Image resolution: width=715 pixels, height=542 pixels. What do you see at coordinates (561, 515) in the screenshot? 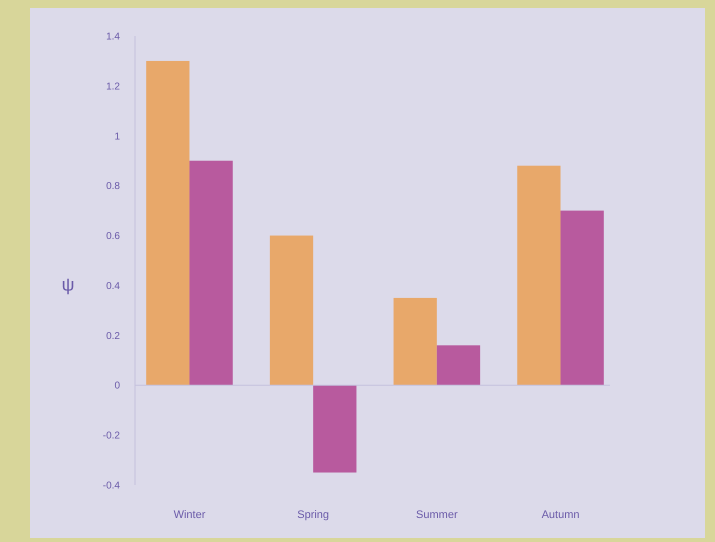
I see `x-tick-label: Autumn` at bounding box center [561, 515].